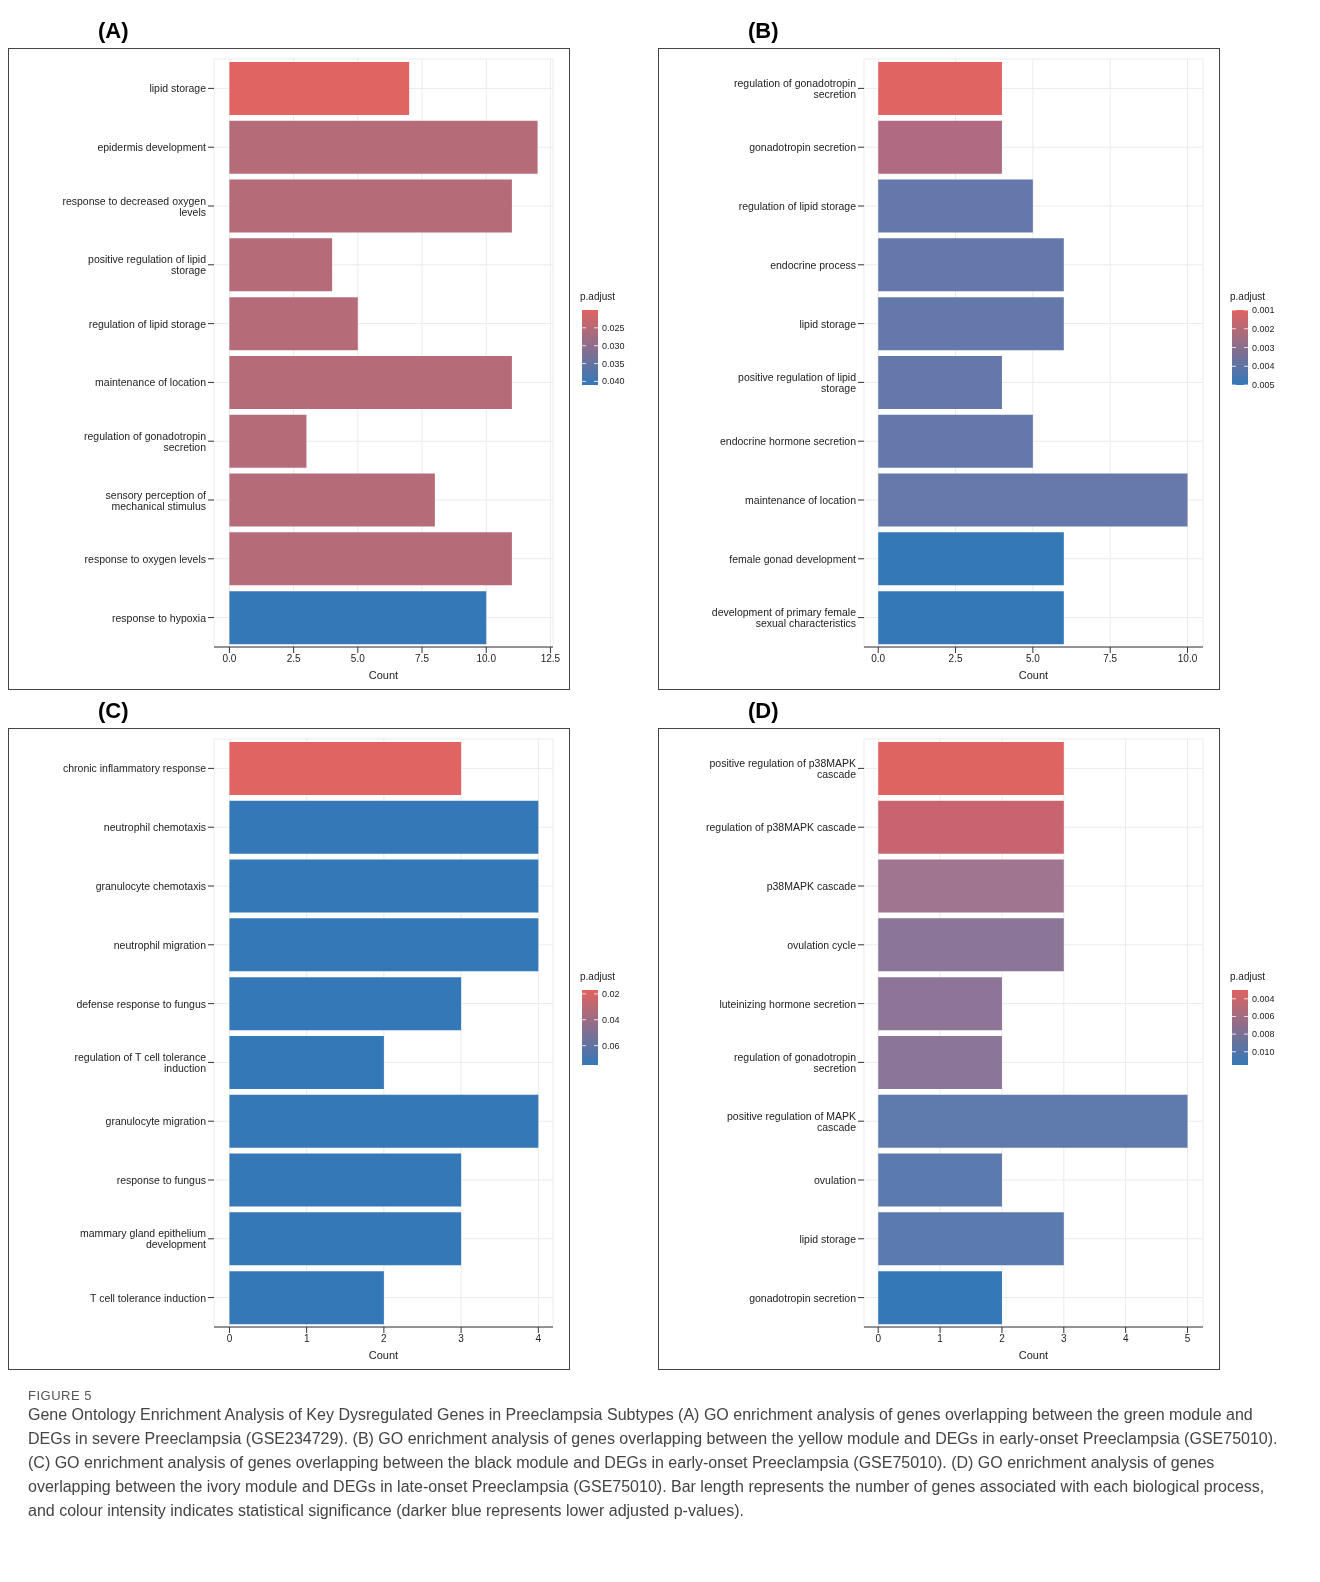  What do you see at coordinates (793, 558) in the screenshot?
I see `y-tick-label: female gonad development` at bounding box center [793, 558].